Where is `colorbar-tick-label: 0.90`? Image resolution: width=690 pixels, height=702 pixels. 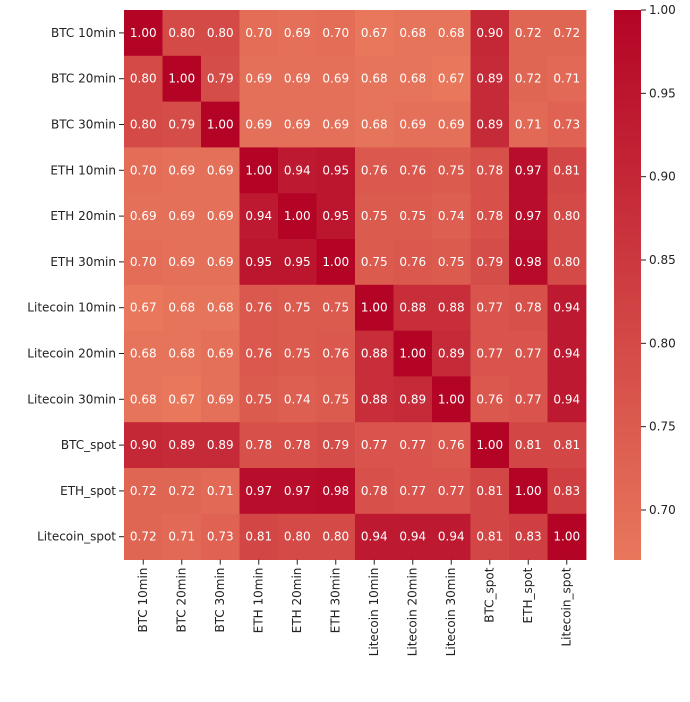 colorbar-tick-label: 0.90 is located at coordinates (662, 177).